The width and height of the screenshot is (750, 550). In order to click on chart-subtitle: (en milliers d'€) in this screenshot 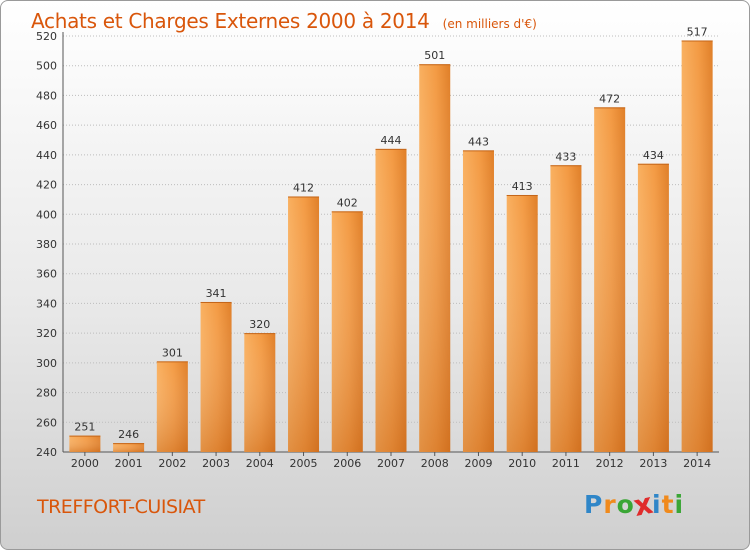, I will do `click(489, 24)`.